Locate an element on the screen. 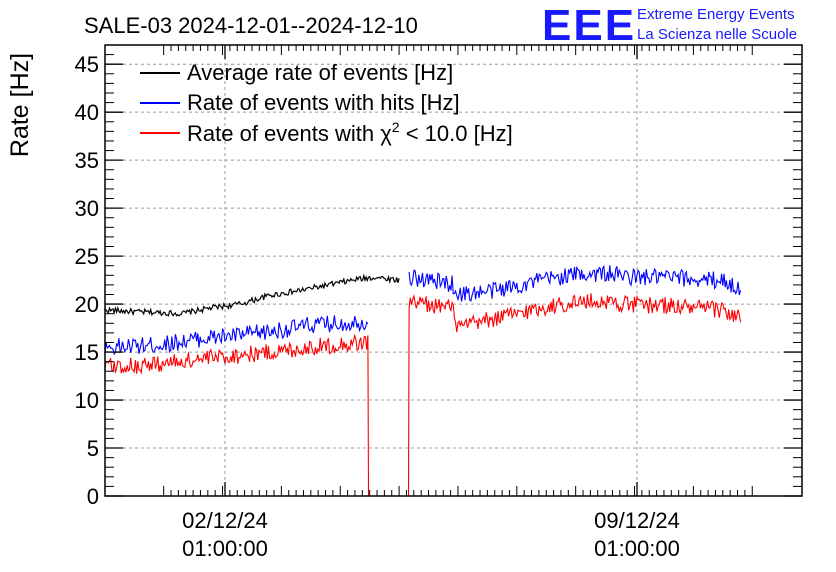 The image size is (836, 572). x-tick-label-date: 02/12/24 is located at coordinates (225, 520).